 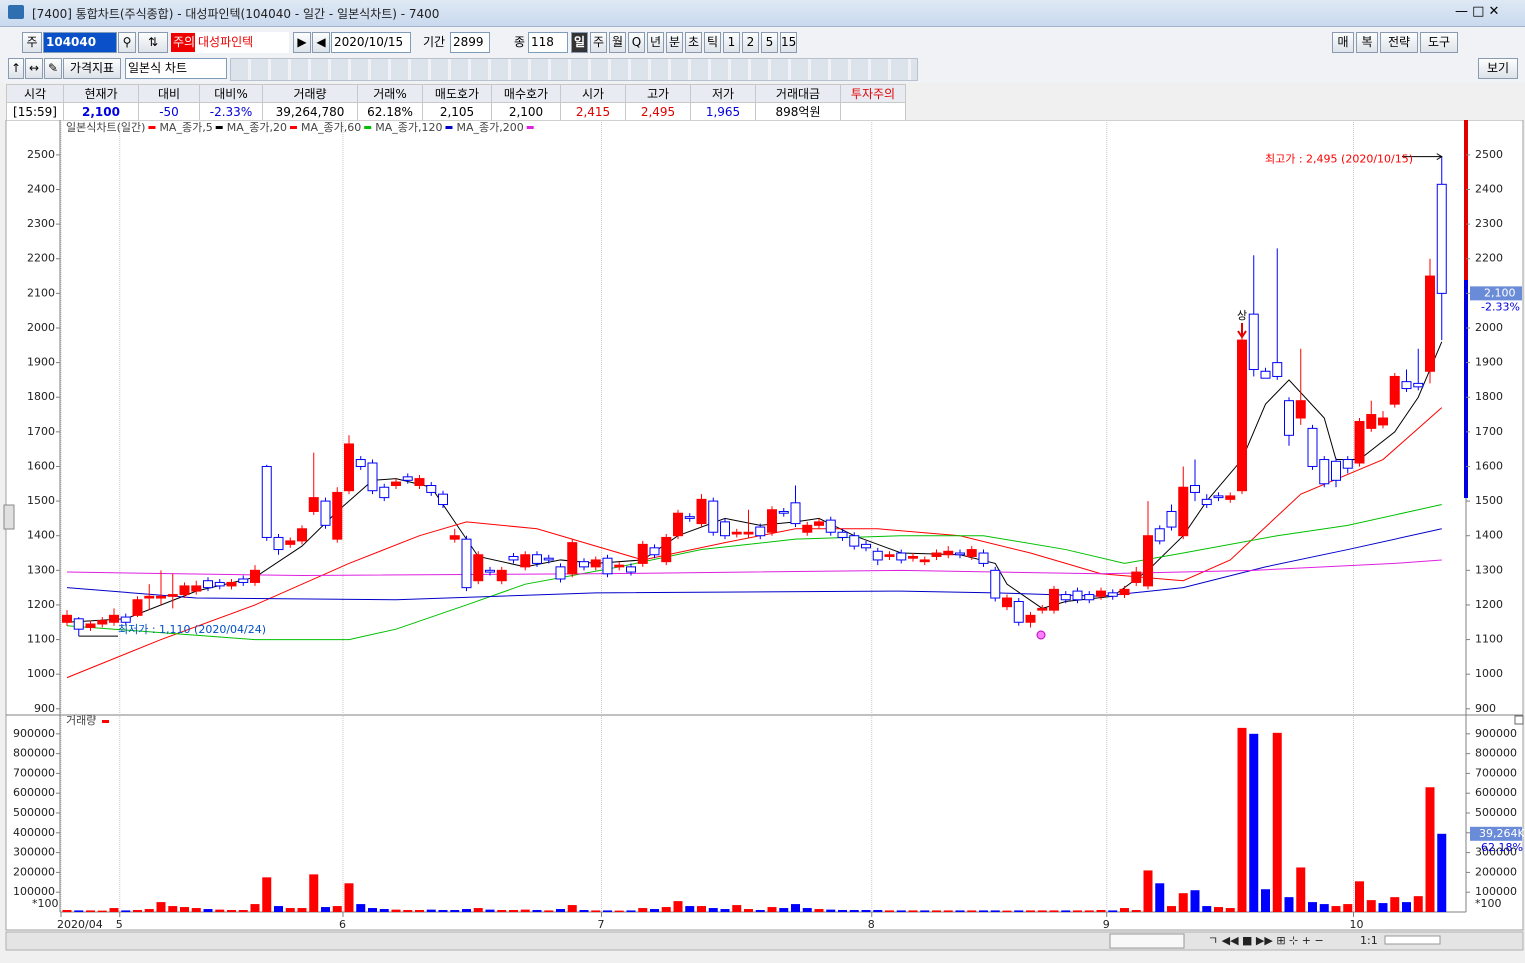 I want to click on prev-button: ◀, so click(x=321, y=42).